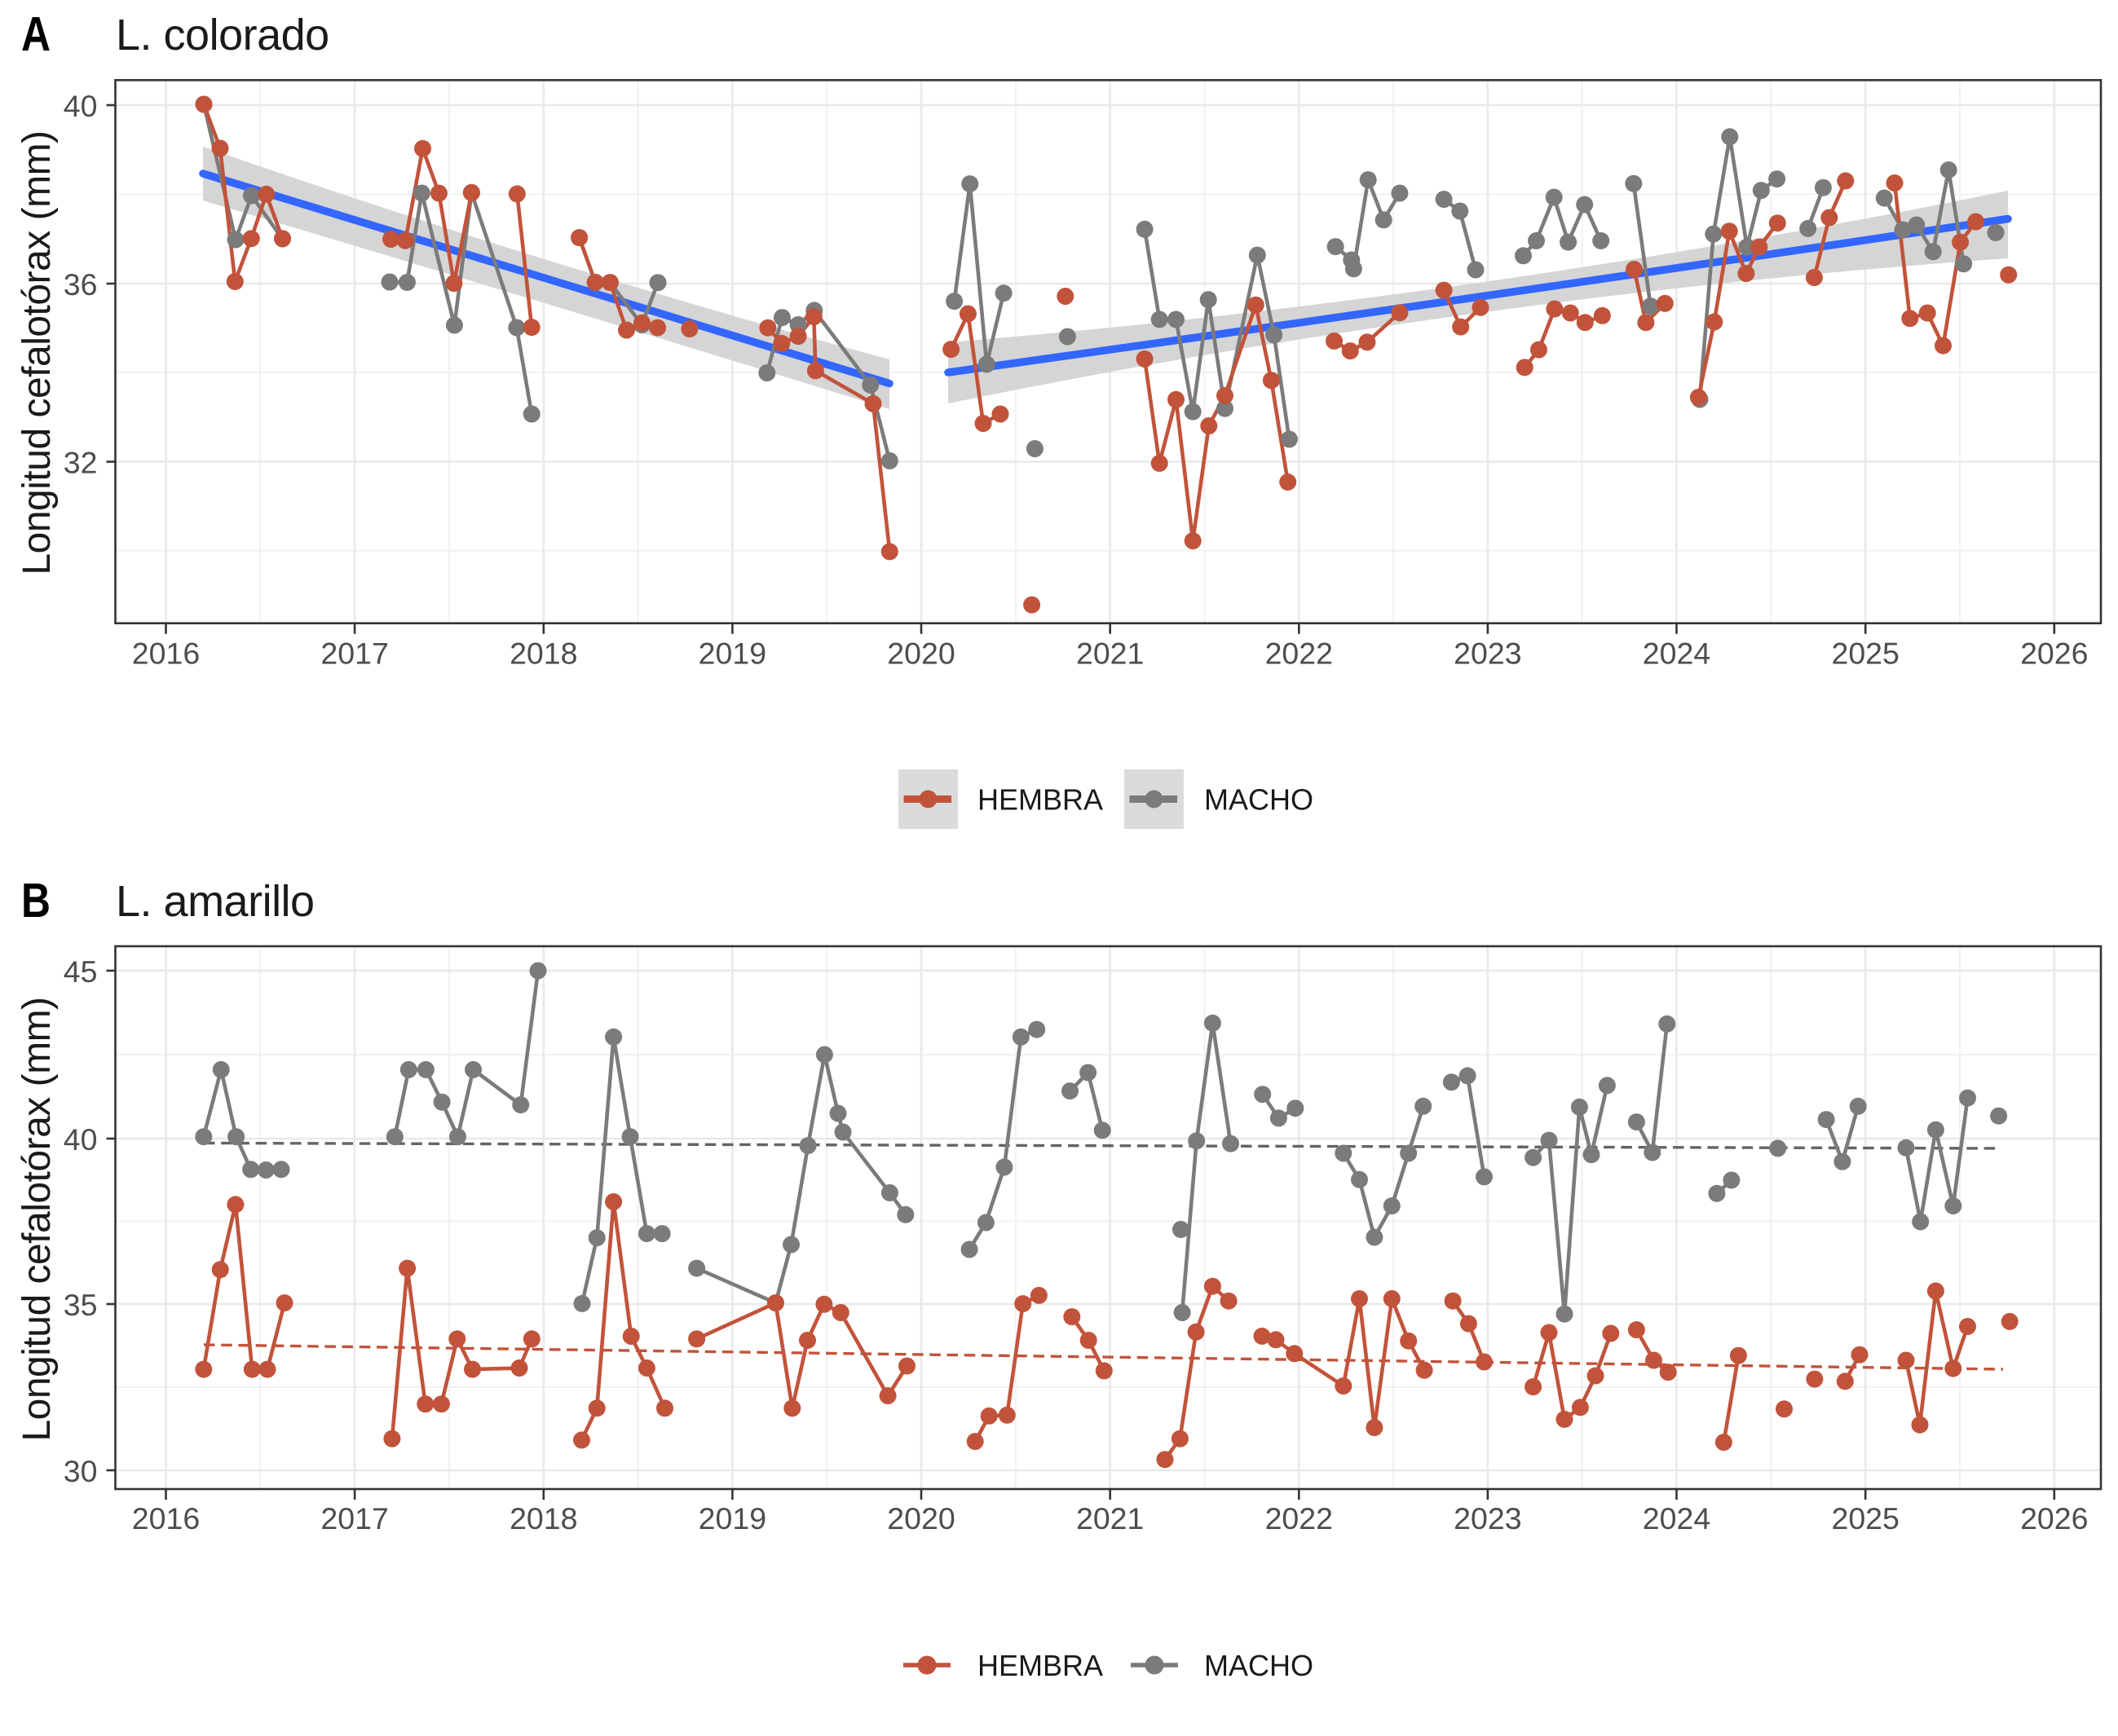  Describe the element at coordinates (36, 900) in the screenshot. I see `svg-text: B` at that location.